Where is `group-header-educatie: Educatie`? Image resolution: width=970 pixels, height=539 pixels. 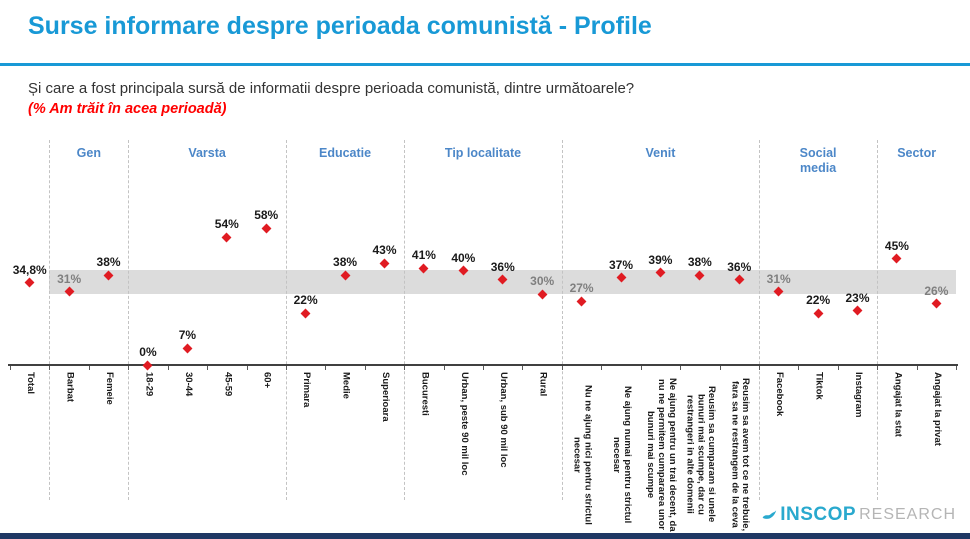
group-header-educatie: Educatie is located at coordinates (345, 153).